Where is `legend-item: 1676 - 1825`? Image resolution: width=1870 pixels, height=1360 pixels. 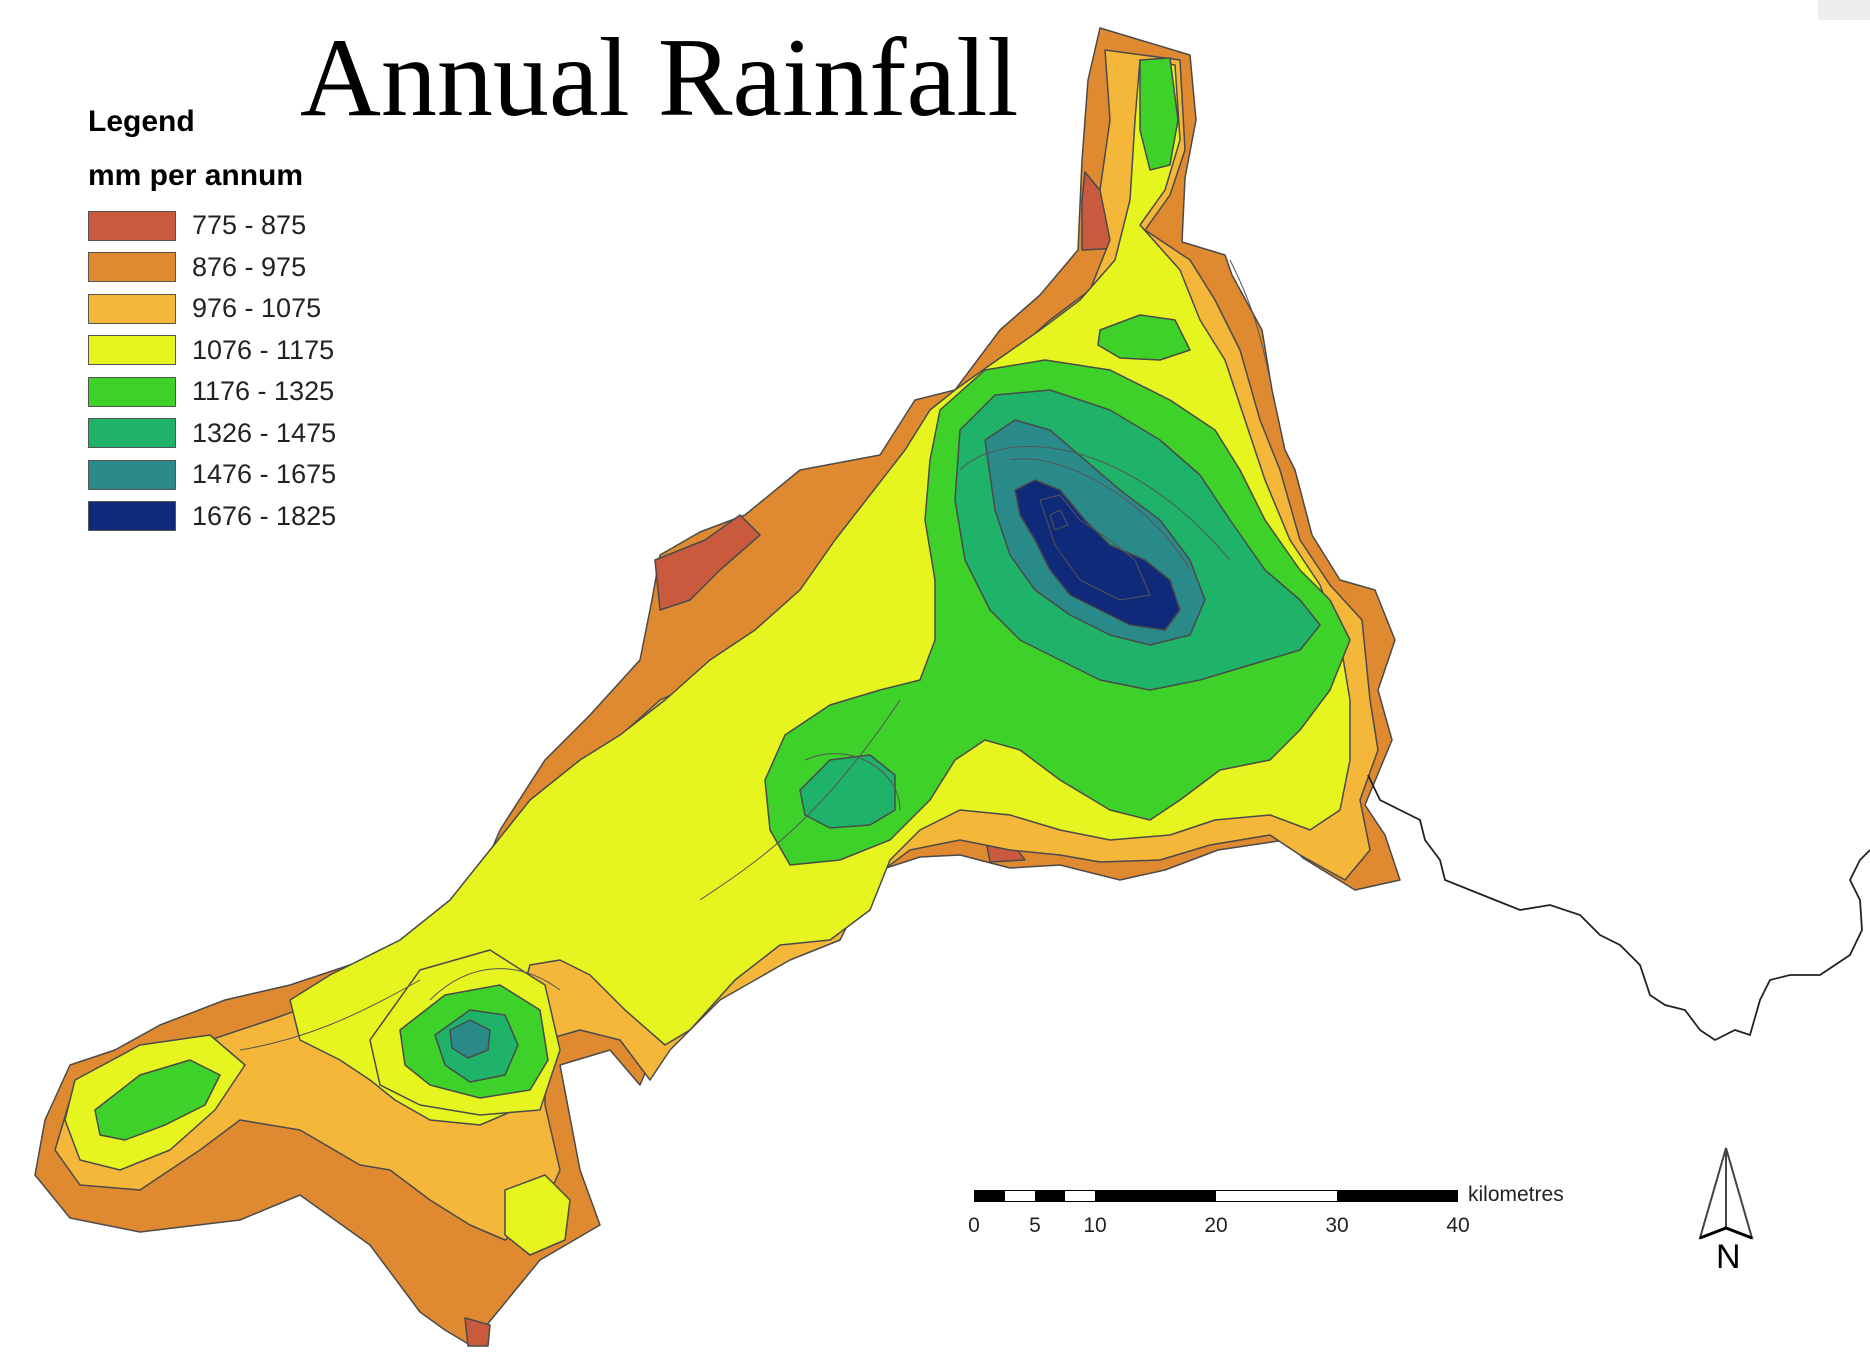
legend-item: 1676 - 1825 is located at coordinates (212, 517).